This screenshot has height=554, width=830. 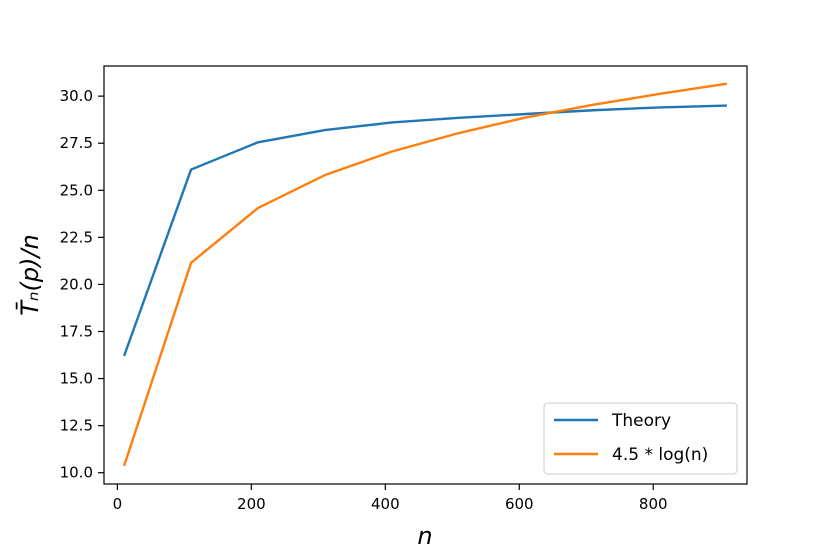 What do you see at coordinates (76, 473) in the screenshot?
I see `y-tick-label: 10.0` at bounding box center [76, 473].